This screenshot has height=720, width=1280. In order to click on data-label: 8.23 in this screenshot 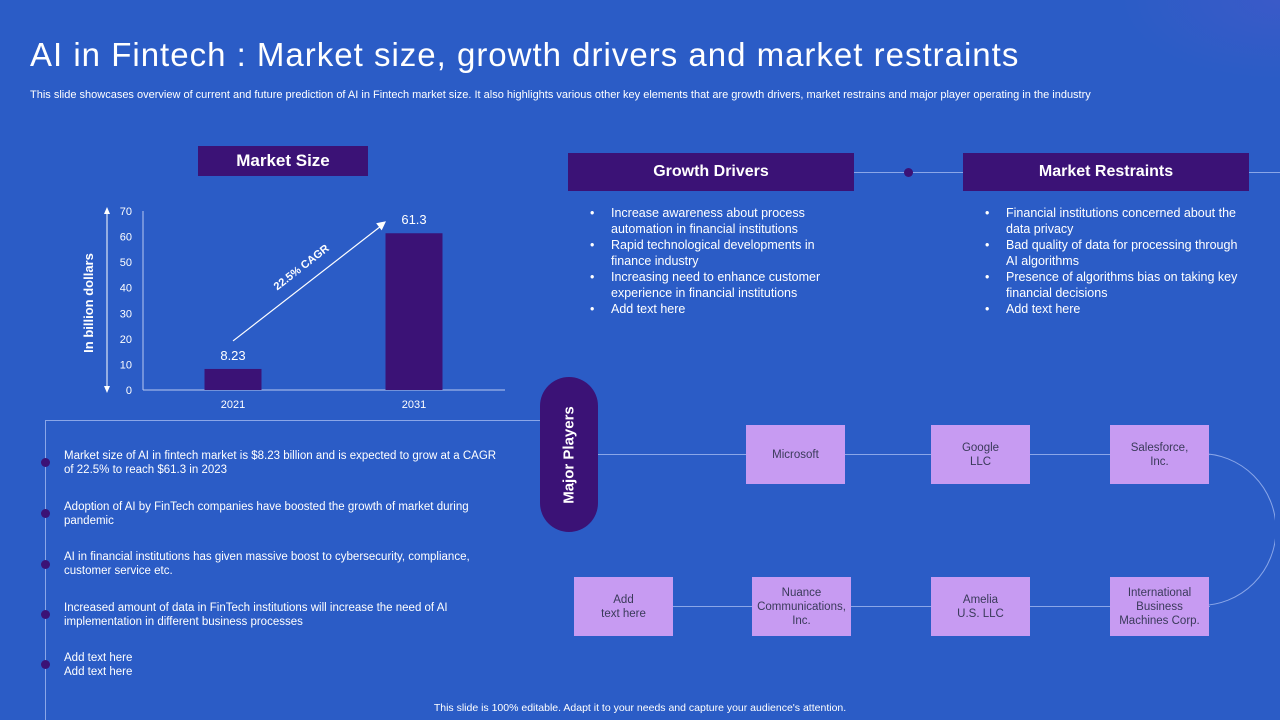, I will do `click(232, 355)`.